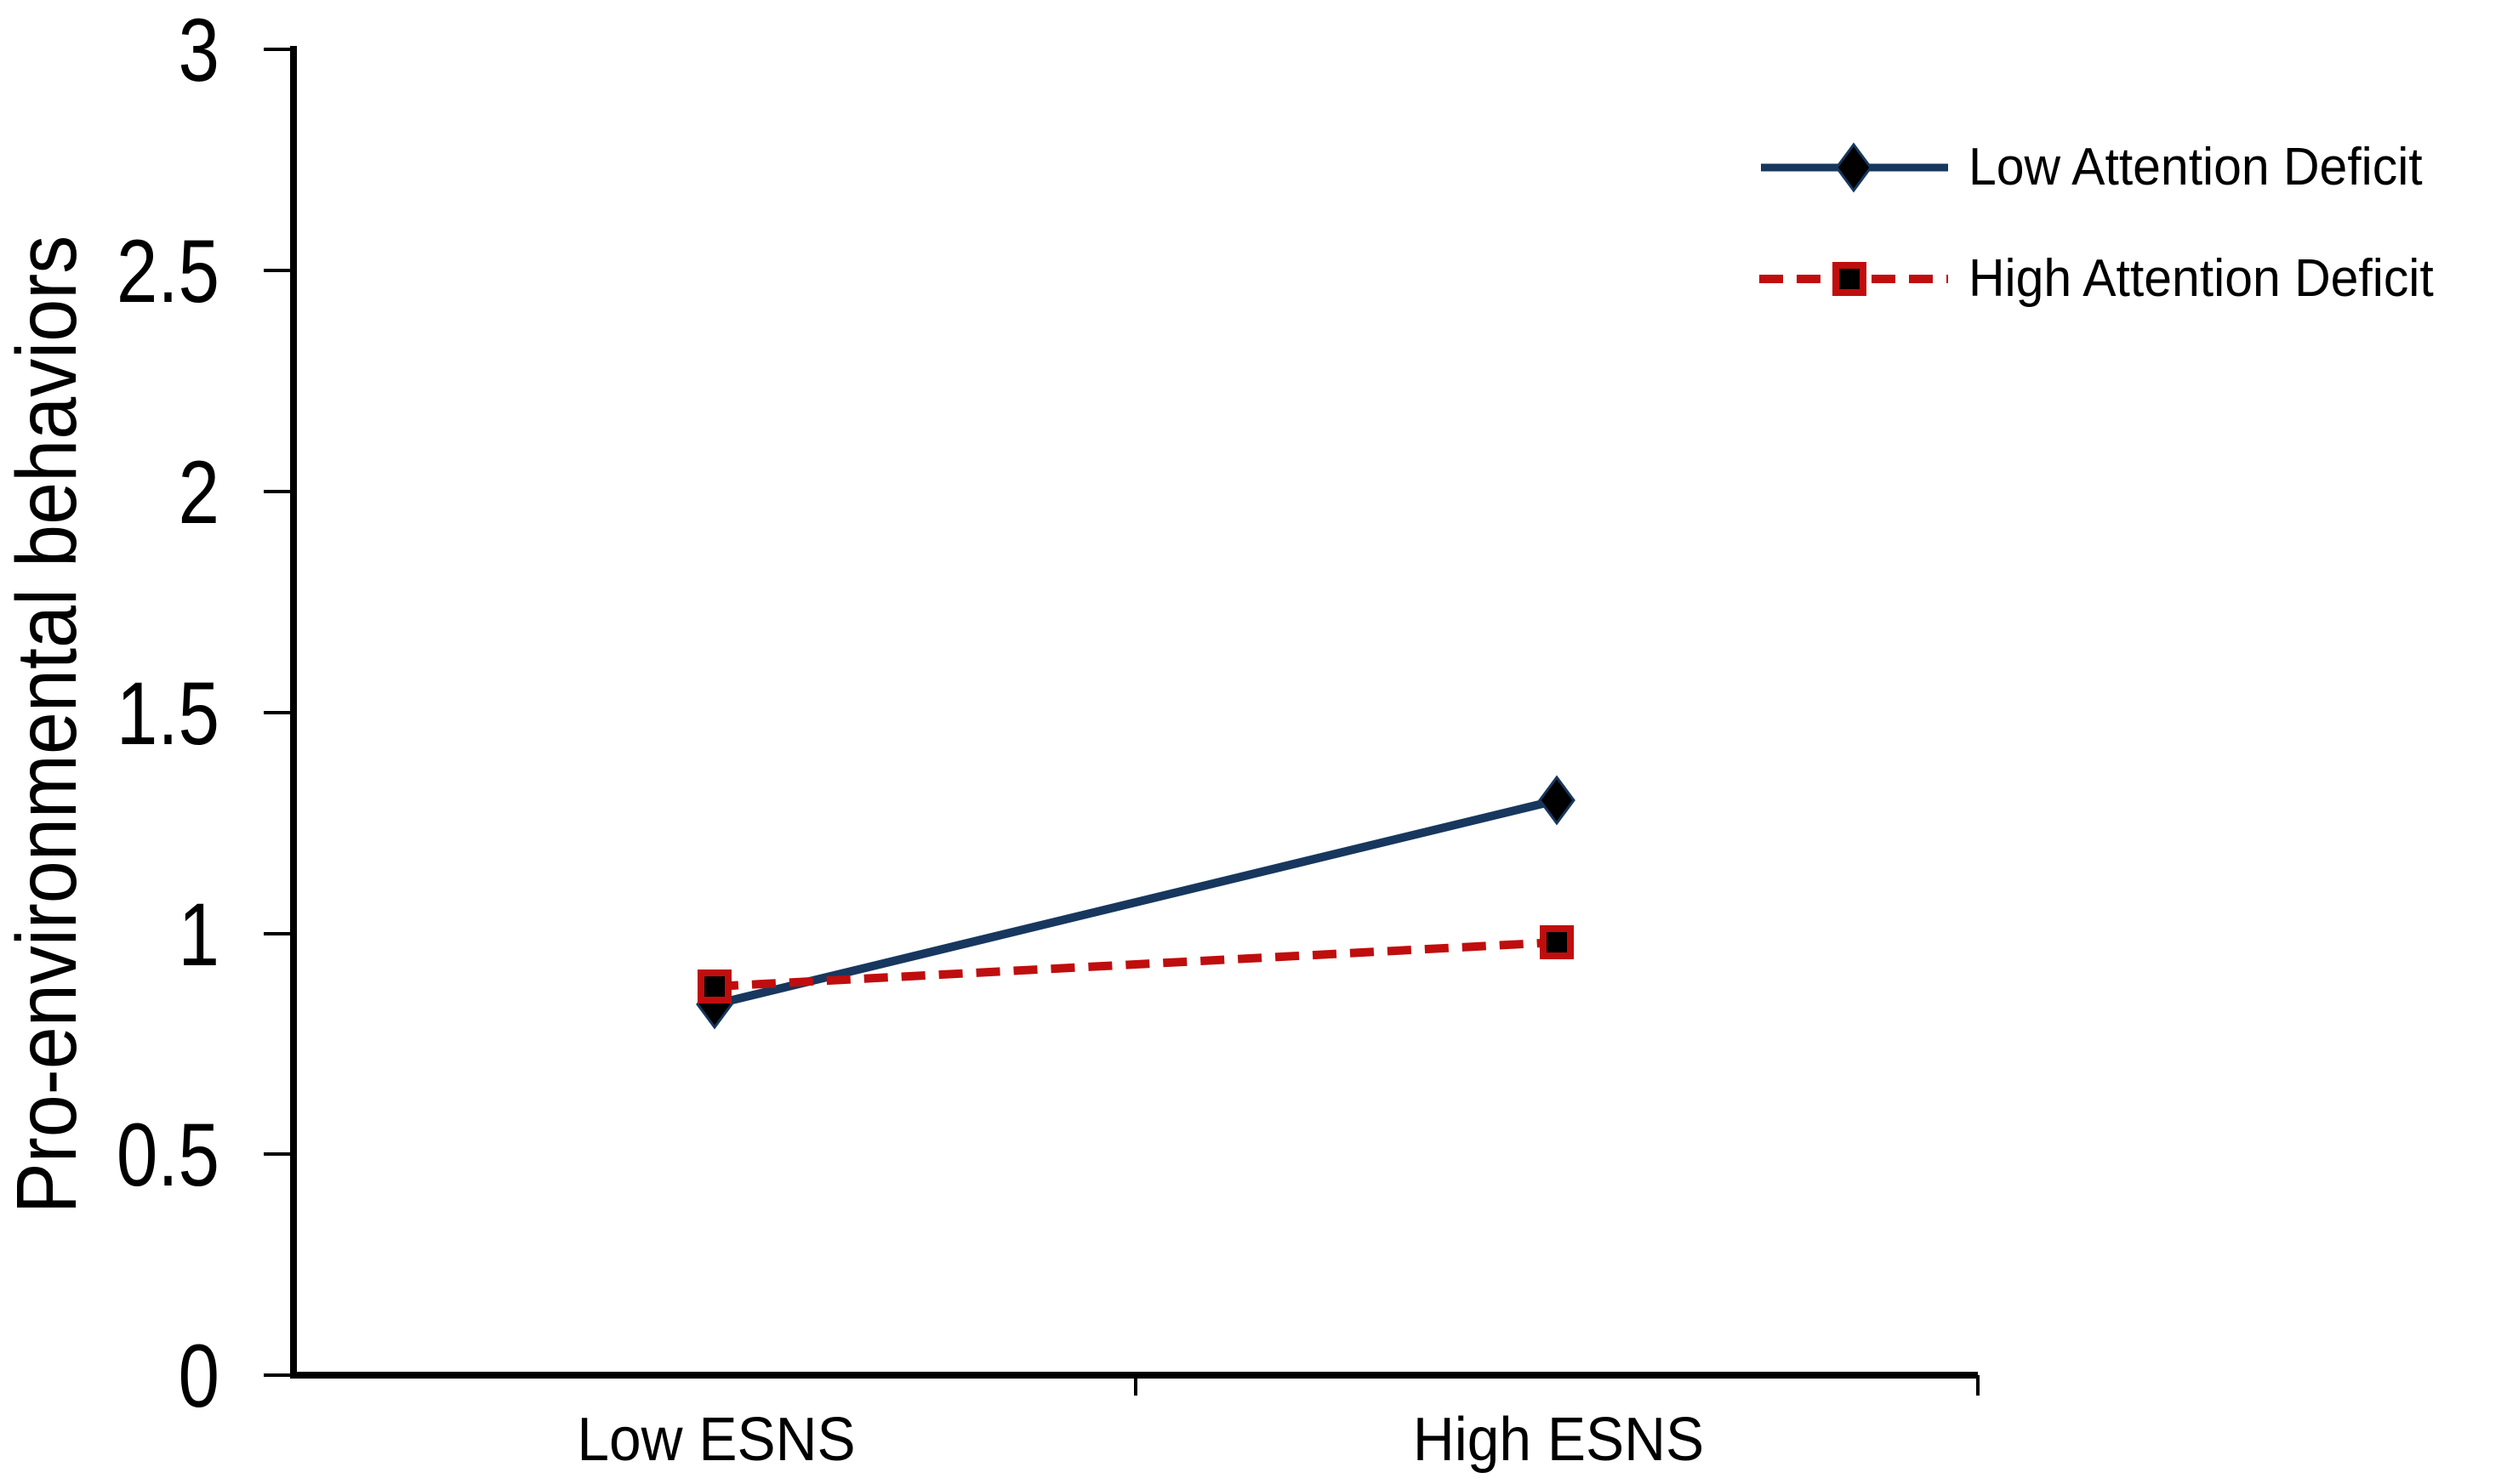 The width and height of the screenshot is (2507, 1484). Describe the element at coordinates (167, 714) in the screenshot. I see `y-tick-label-1-5: 1.5` at that location.